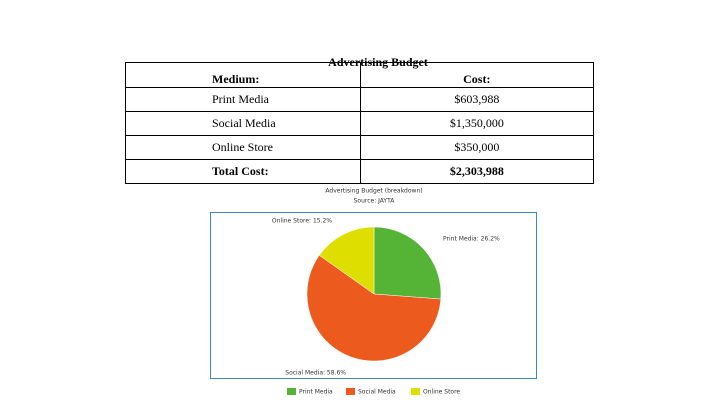  I want to click on chart-subtitle: Source: JAYTA, so click(375, 201).